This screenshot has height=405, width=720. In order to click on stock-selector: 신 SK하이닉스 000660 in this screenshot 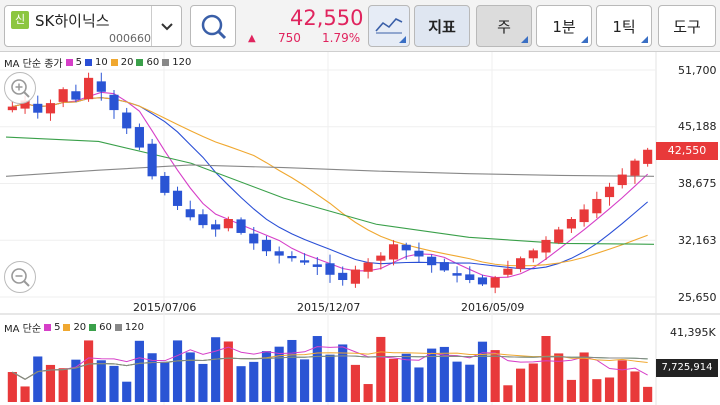, I will do `click(93, 26)`.